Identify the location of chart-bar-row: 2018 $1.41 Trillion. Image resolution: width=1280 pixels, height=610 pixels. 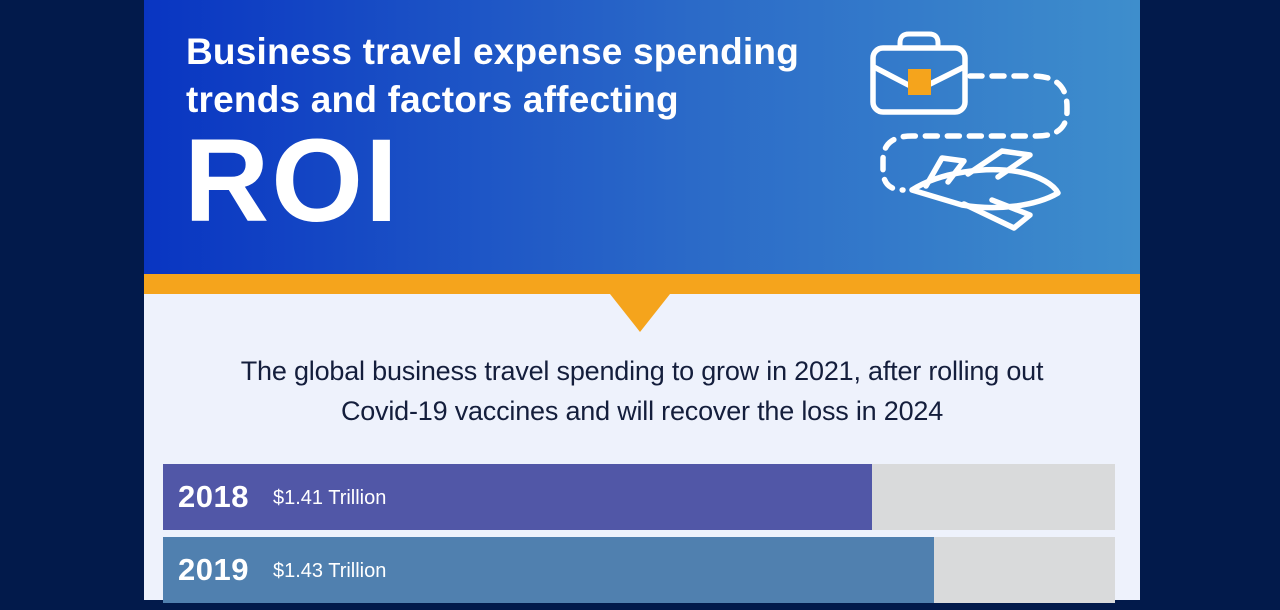
(639, 497).